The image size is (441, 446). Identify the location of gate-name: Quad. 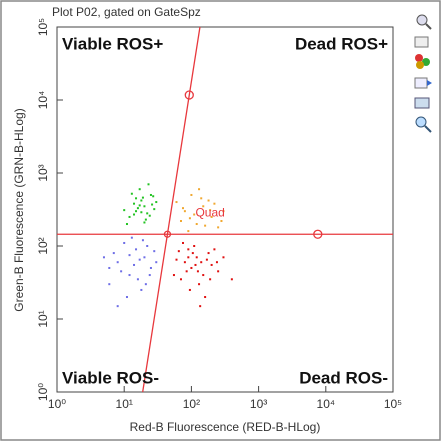
(209, 212).